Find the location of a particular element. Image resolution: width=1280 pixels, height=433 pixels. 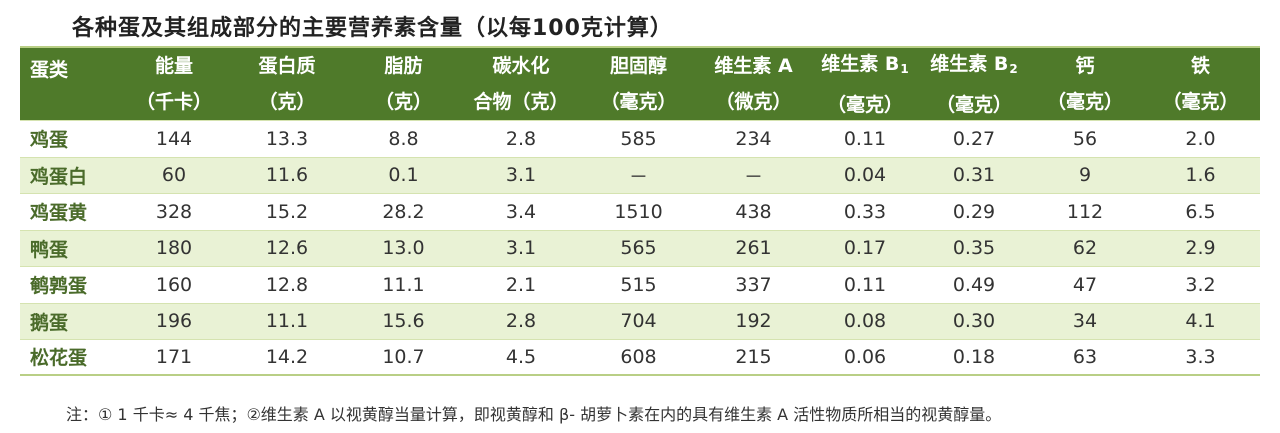

column-header-name: 脂肪 is located at coordinates (403, 66).